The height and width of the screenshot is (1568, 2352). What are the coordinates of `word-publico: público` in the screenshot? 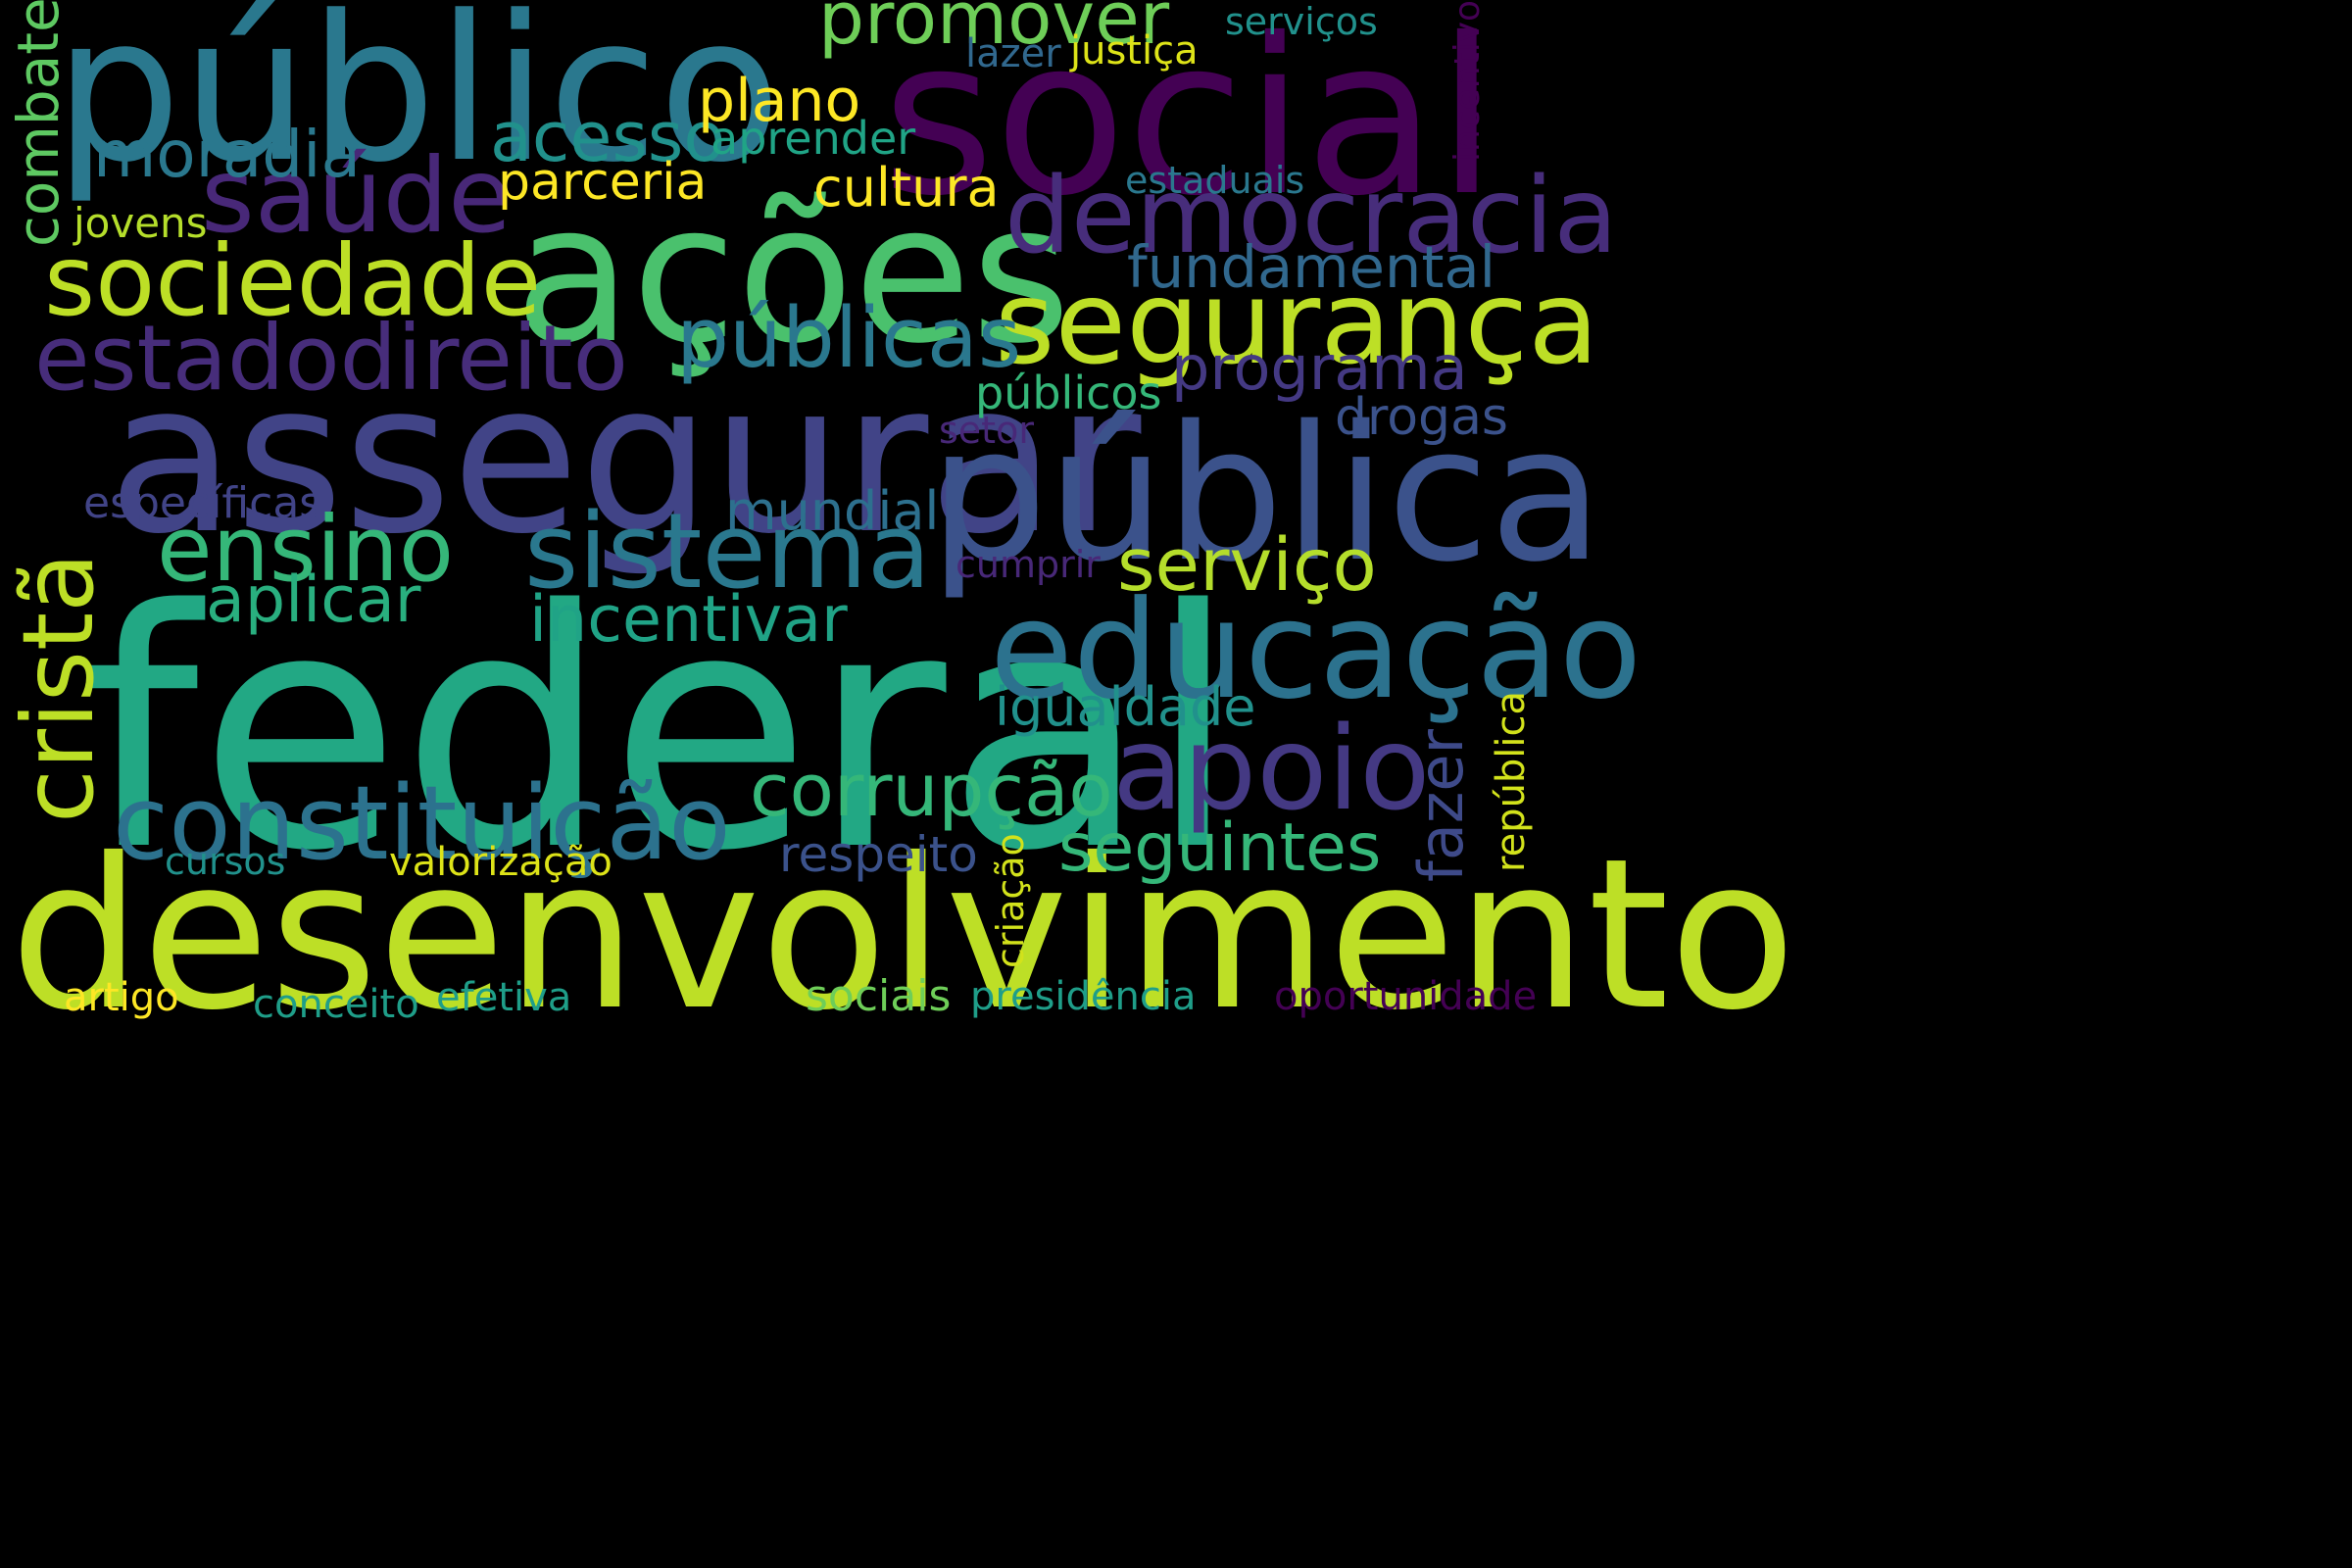 It's located at (418, 103).